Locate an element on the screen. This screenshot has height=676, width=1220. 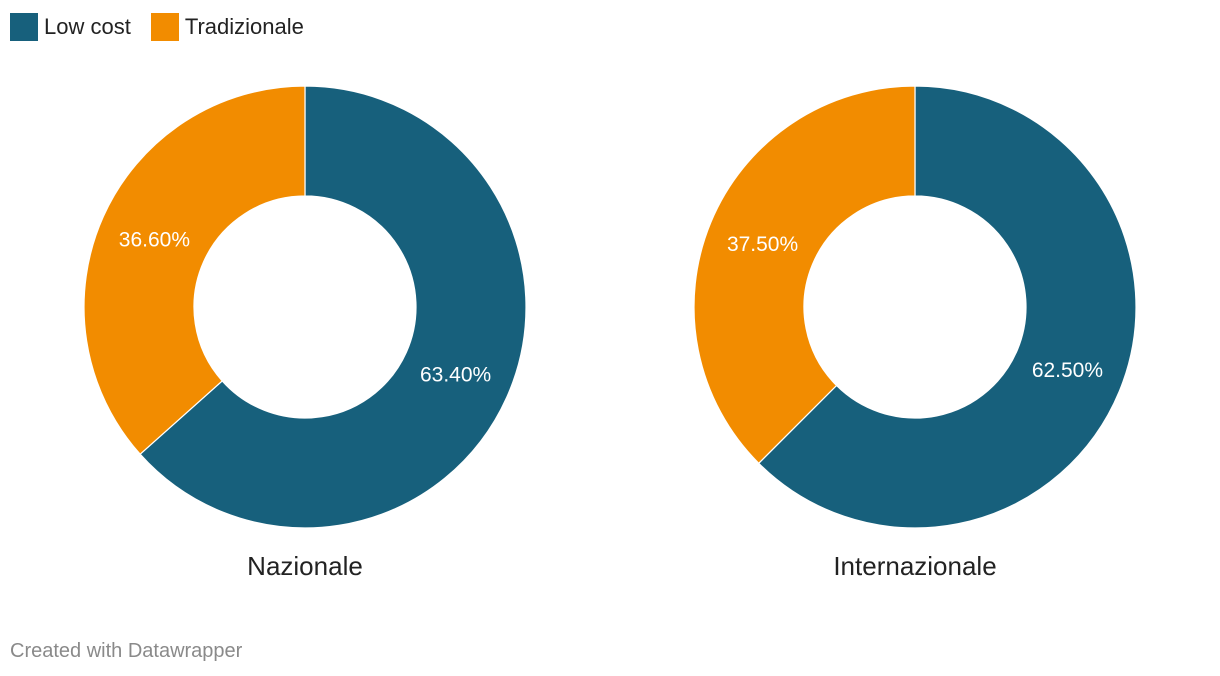
slice-label-low-cost: 63.40% is located at coordinates (455, 374).